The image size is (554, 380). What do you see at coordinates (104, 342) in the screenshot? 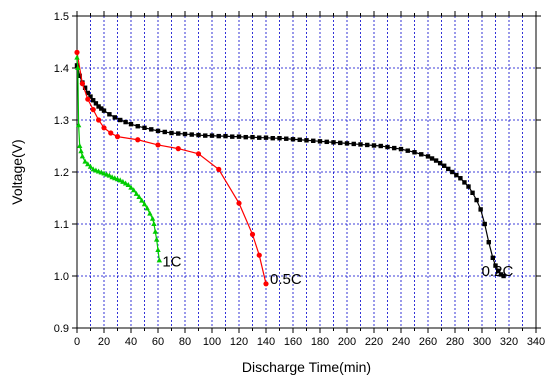
I see `x-tick-label: 20` at bounding box center [104, 342].